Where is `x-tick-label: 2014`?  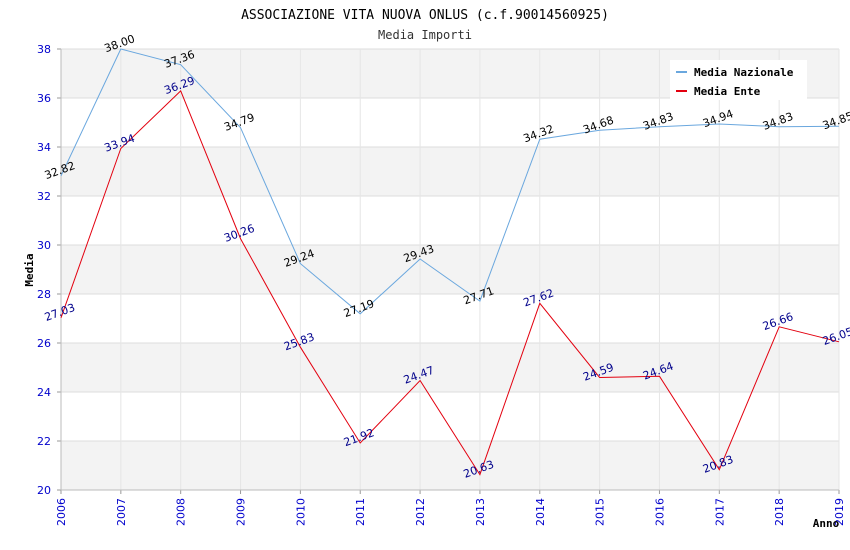
x-tick-label: 2014 is located at coordinates (540, 512).